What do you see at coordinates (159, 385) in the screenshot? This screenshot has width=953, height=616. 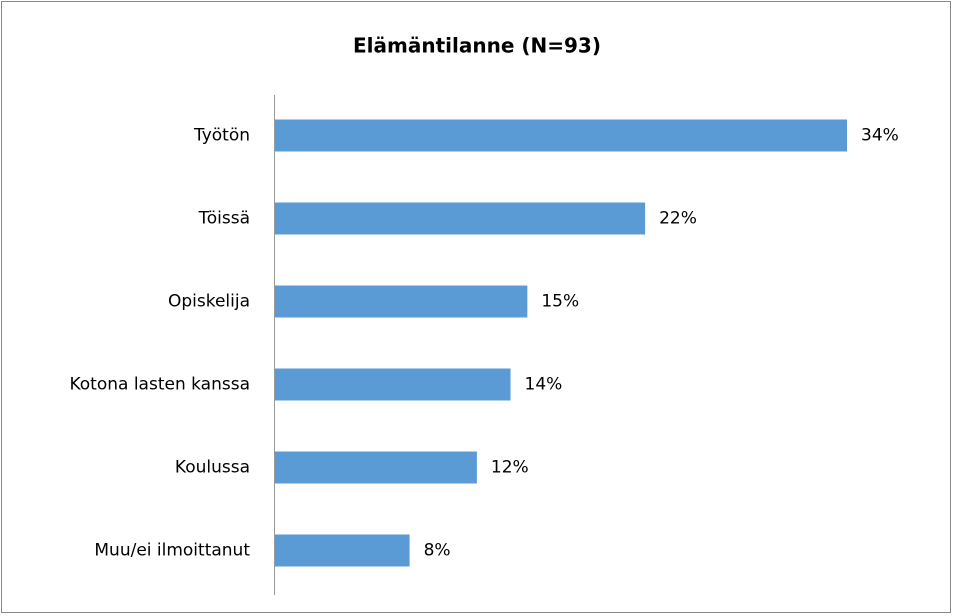 I see `category-label: Kotona lasten kanssa` at bounding box center [159, 385].